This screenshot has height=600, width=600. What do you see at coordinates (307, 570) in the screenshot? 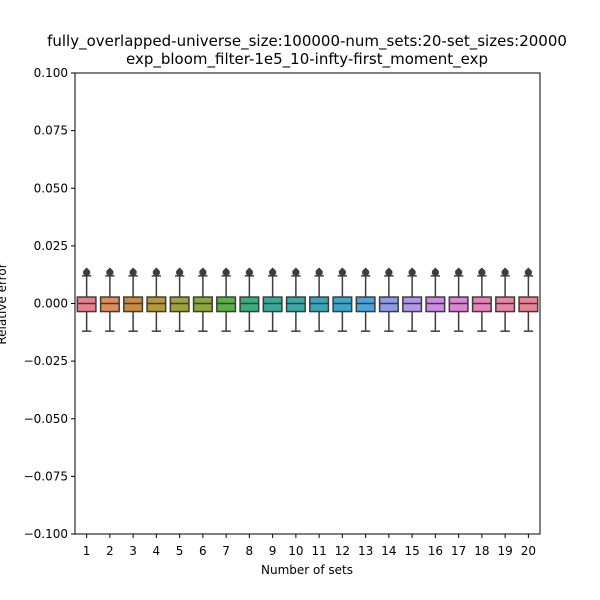
I see `x-axis-label: Number of sets` at bounding box center [307, 570].